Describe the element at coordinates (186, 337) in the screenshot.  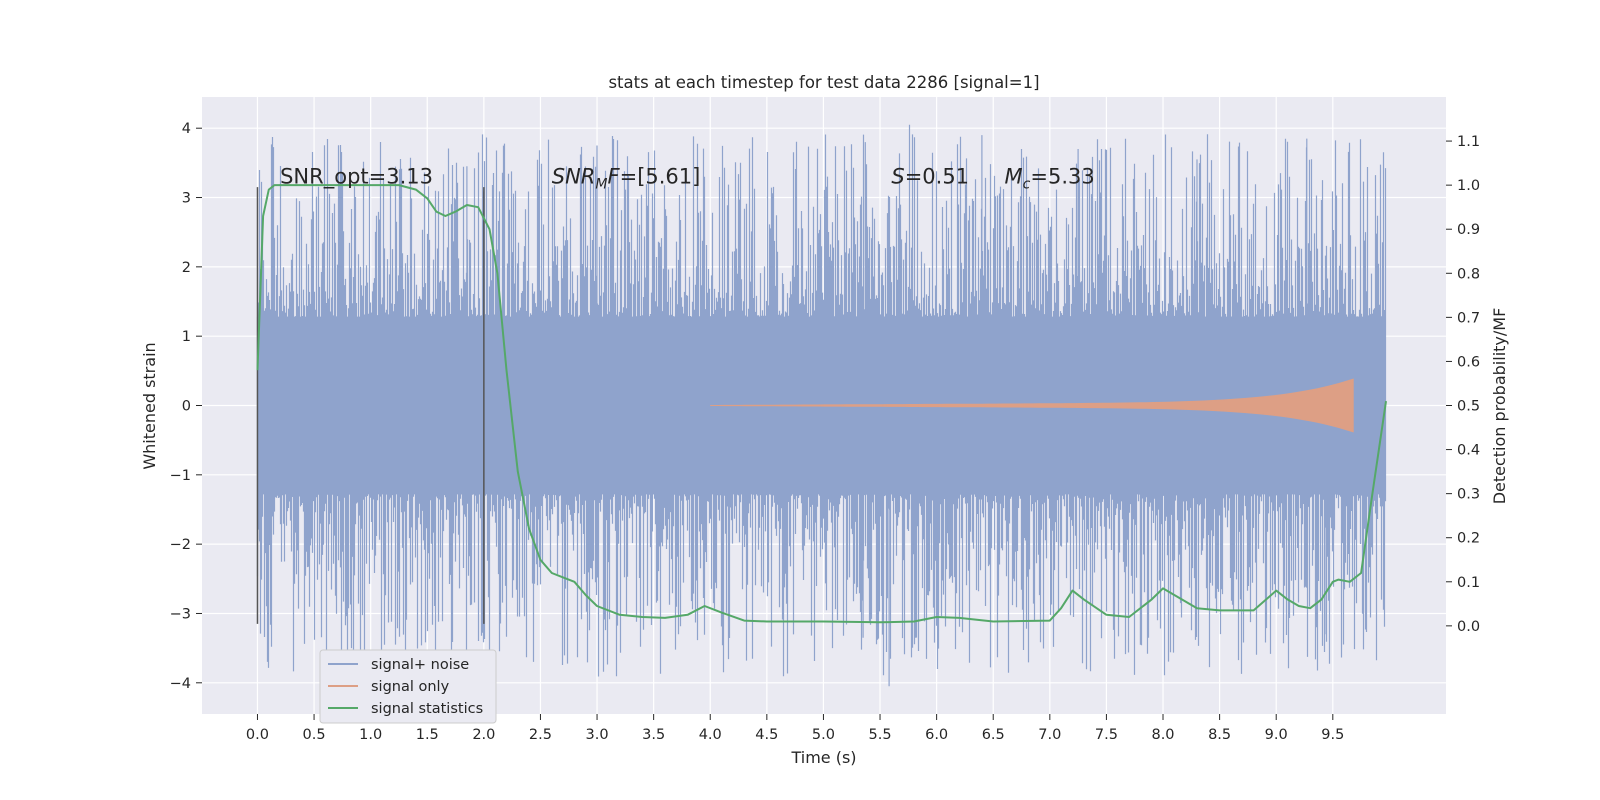
I see `left-y-tick-label-5: 1` at that location.